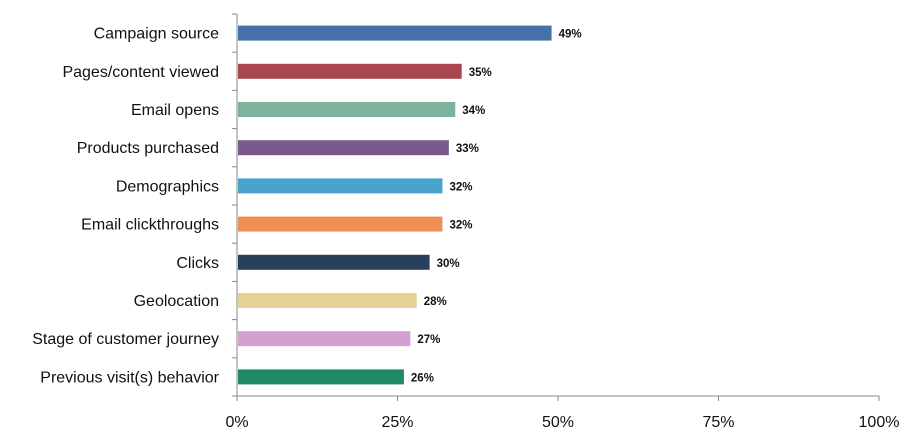 Image resolution: width=920 pixels, height=444 pixels. Describe the element at coordinates (570, 35) in the screenshot. I see `value-label: 49%` at that location.